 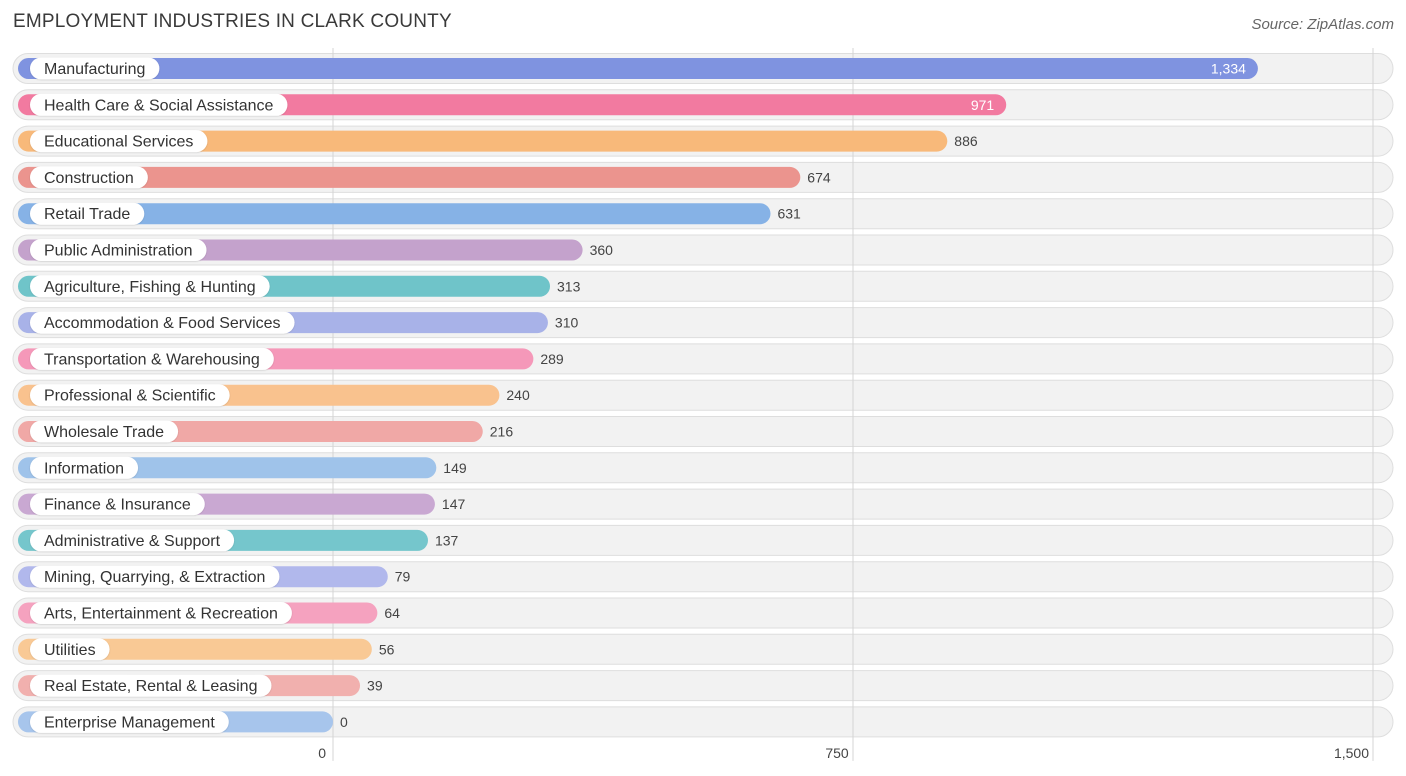 What do you see at coordinates (454, 504) in the screenshot?
I see `bar-value-label: 147` at bounding box center [454, 504].